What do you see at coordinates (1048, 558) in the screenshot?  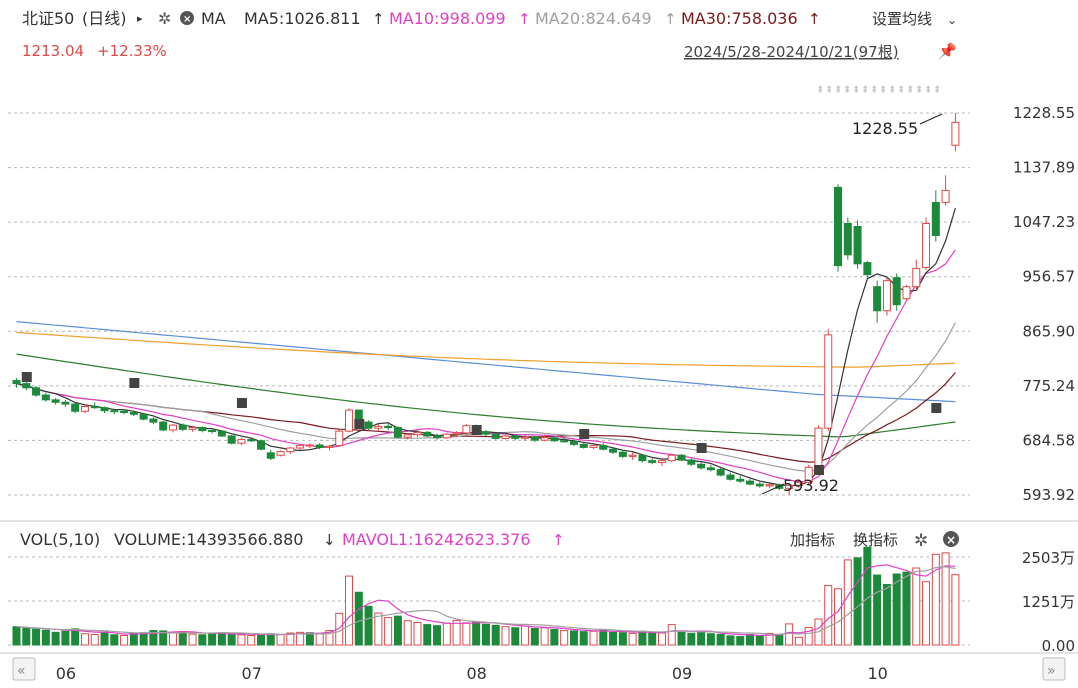 I see `volume-tick-label: 2503万` at bounding box center [1048, 558].